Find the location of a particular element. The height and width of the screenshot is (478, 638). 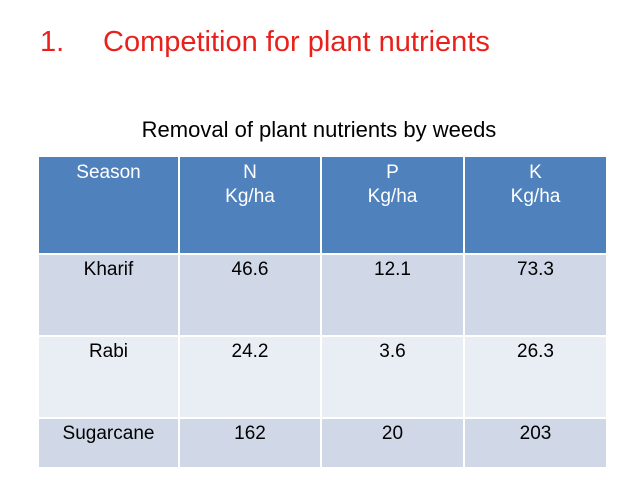

table-cell: Kharif is located at coordinates (108, 295).